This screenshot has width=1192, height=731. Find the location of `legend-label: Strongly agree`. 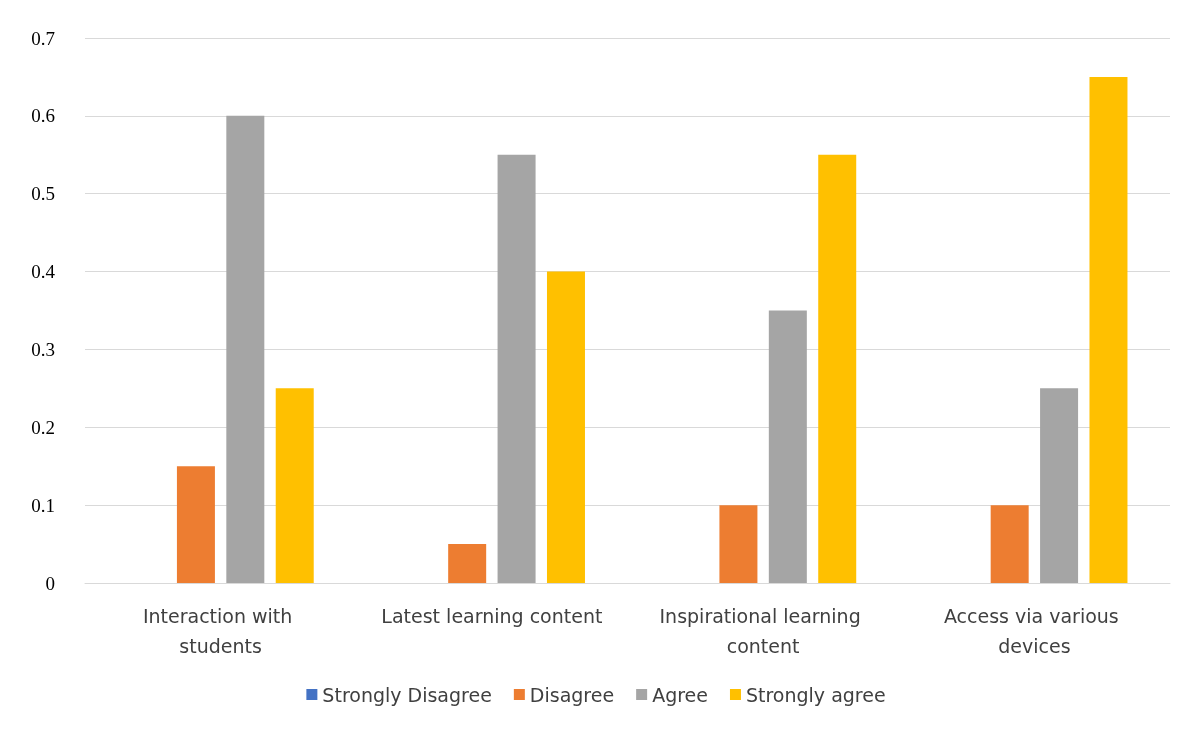

legend-label: Strongly agree is located at coordinates (815, 694).